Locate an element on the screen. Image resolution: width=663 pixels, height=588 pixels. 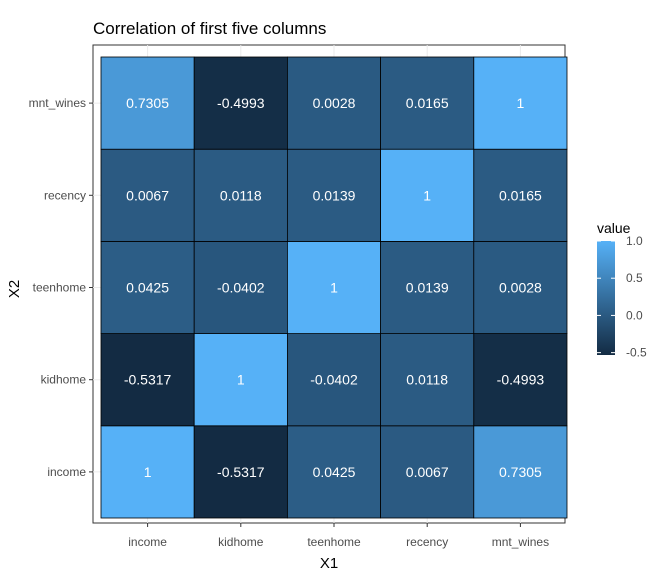
x-tick-label: recency is located at coordinates (427, 542).